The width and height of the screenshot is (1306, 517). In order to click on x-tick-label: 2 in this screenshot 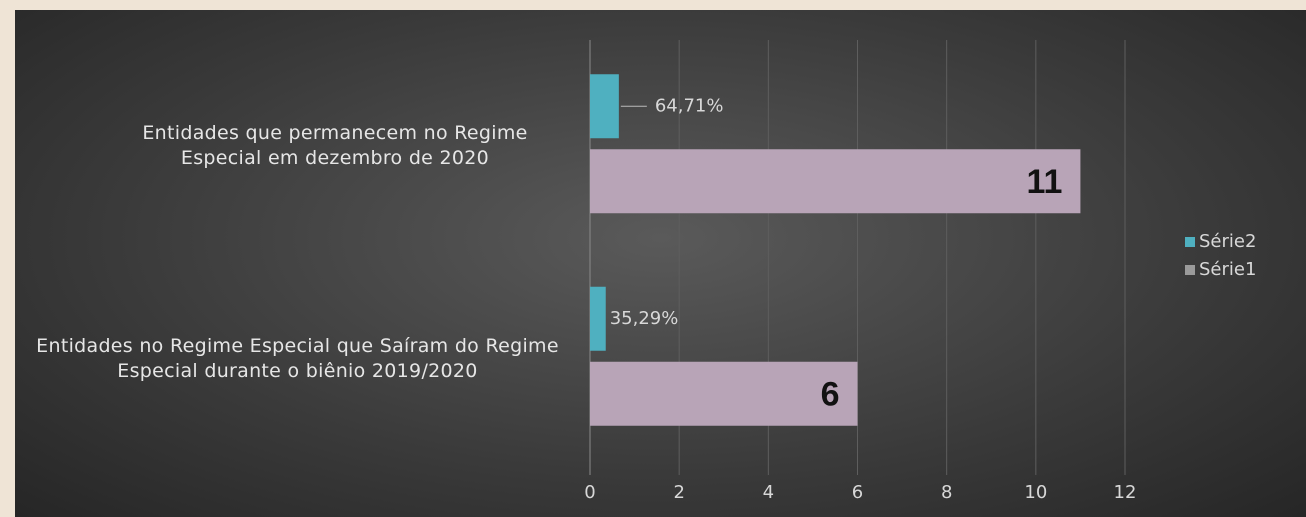, I will do `click(678, 492)`.